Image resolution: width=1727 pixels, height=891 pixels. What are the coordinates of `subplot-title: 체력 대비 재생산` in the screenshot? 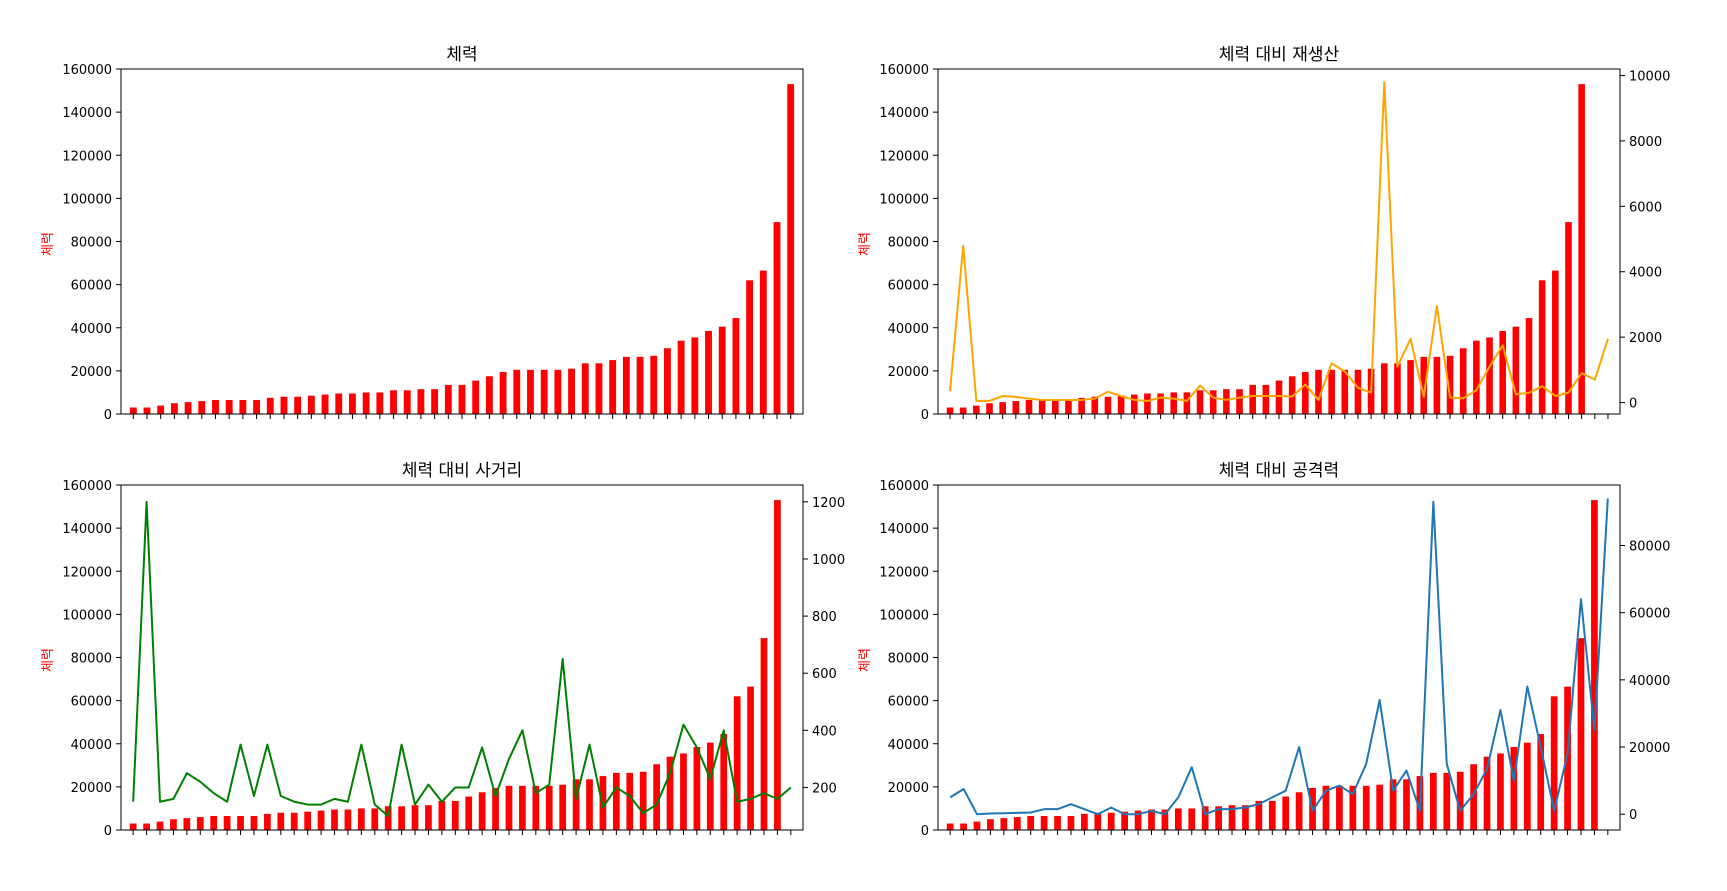 It's located at (1279, 55).